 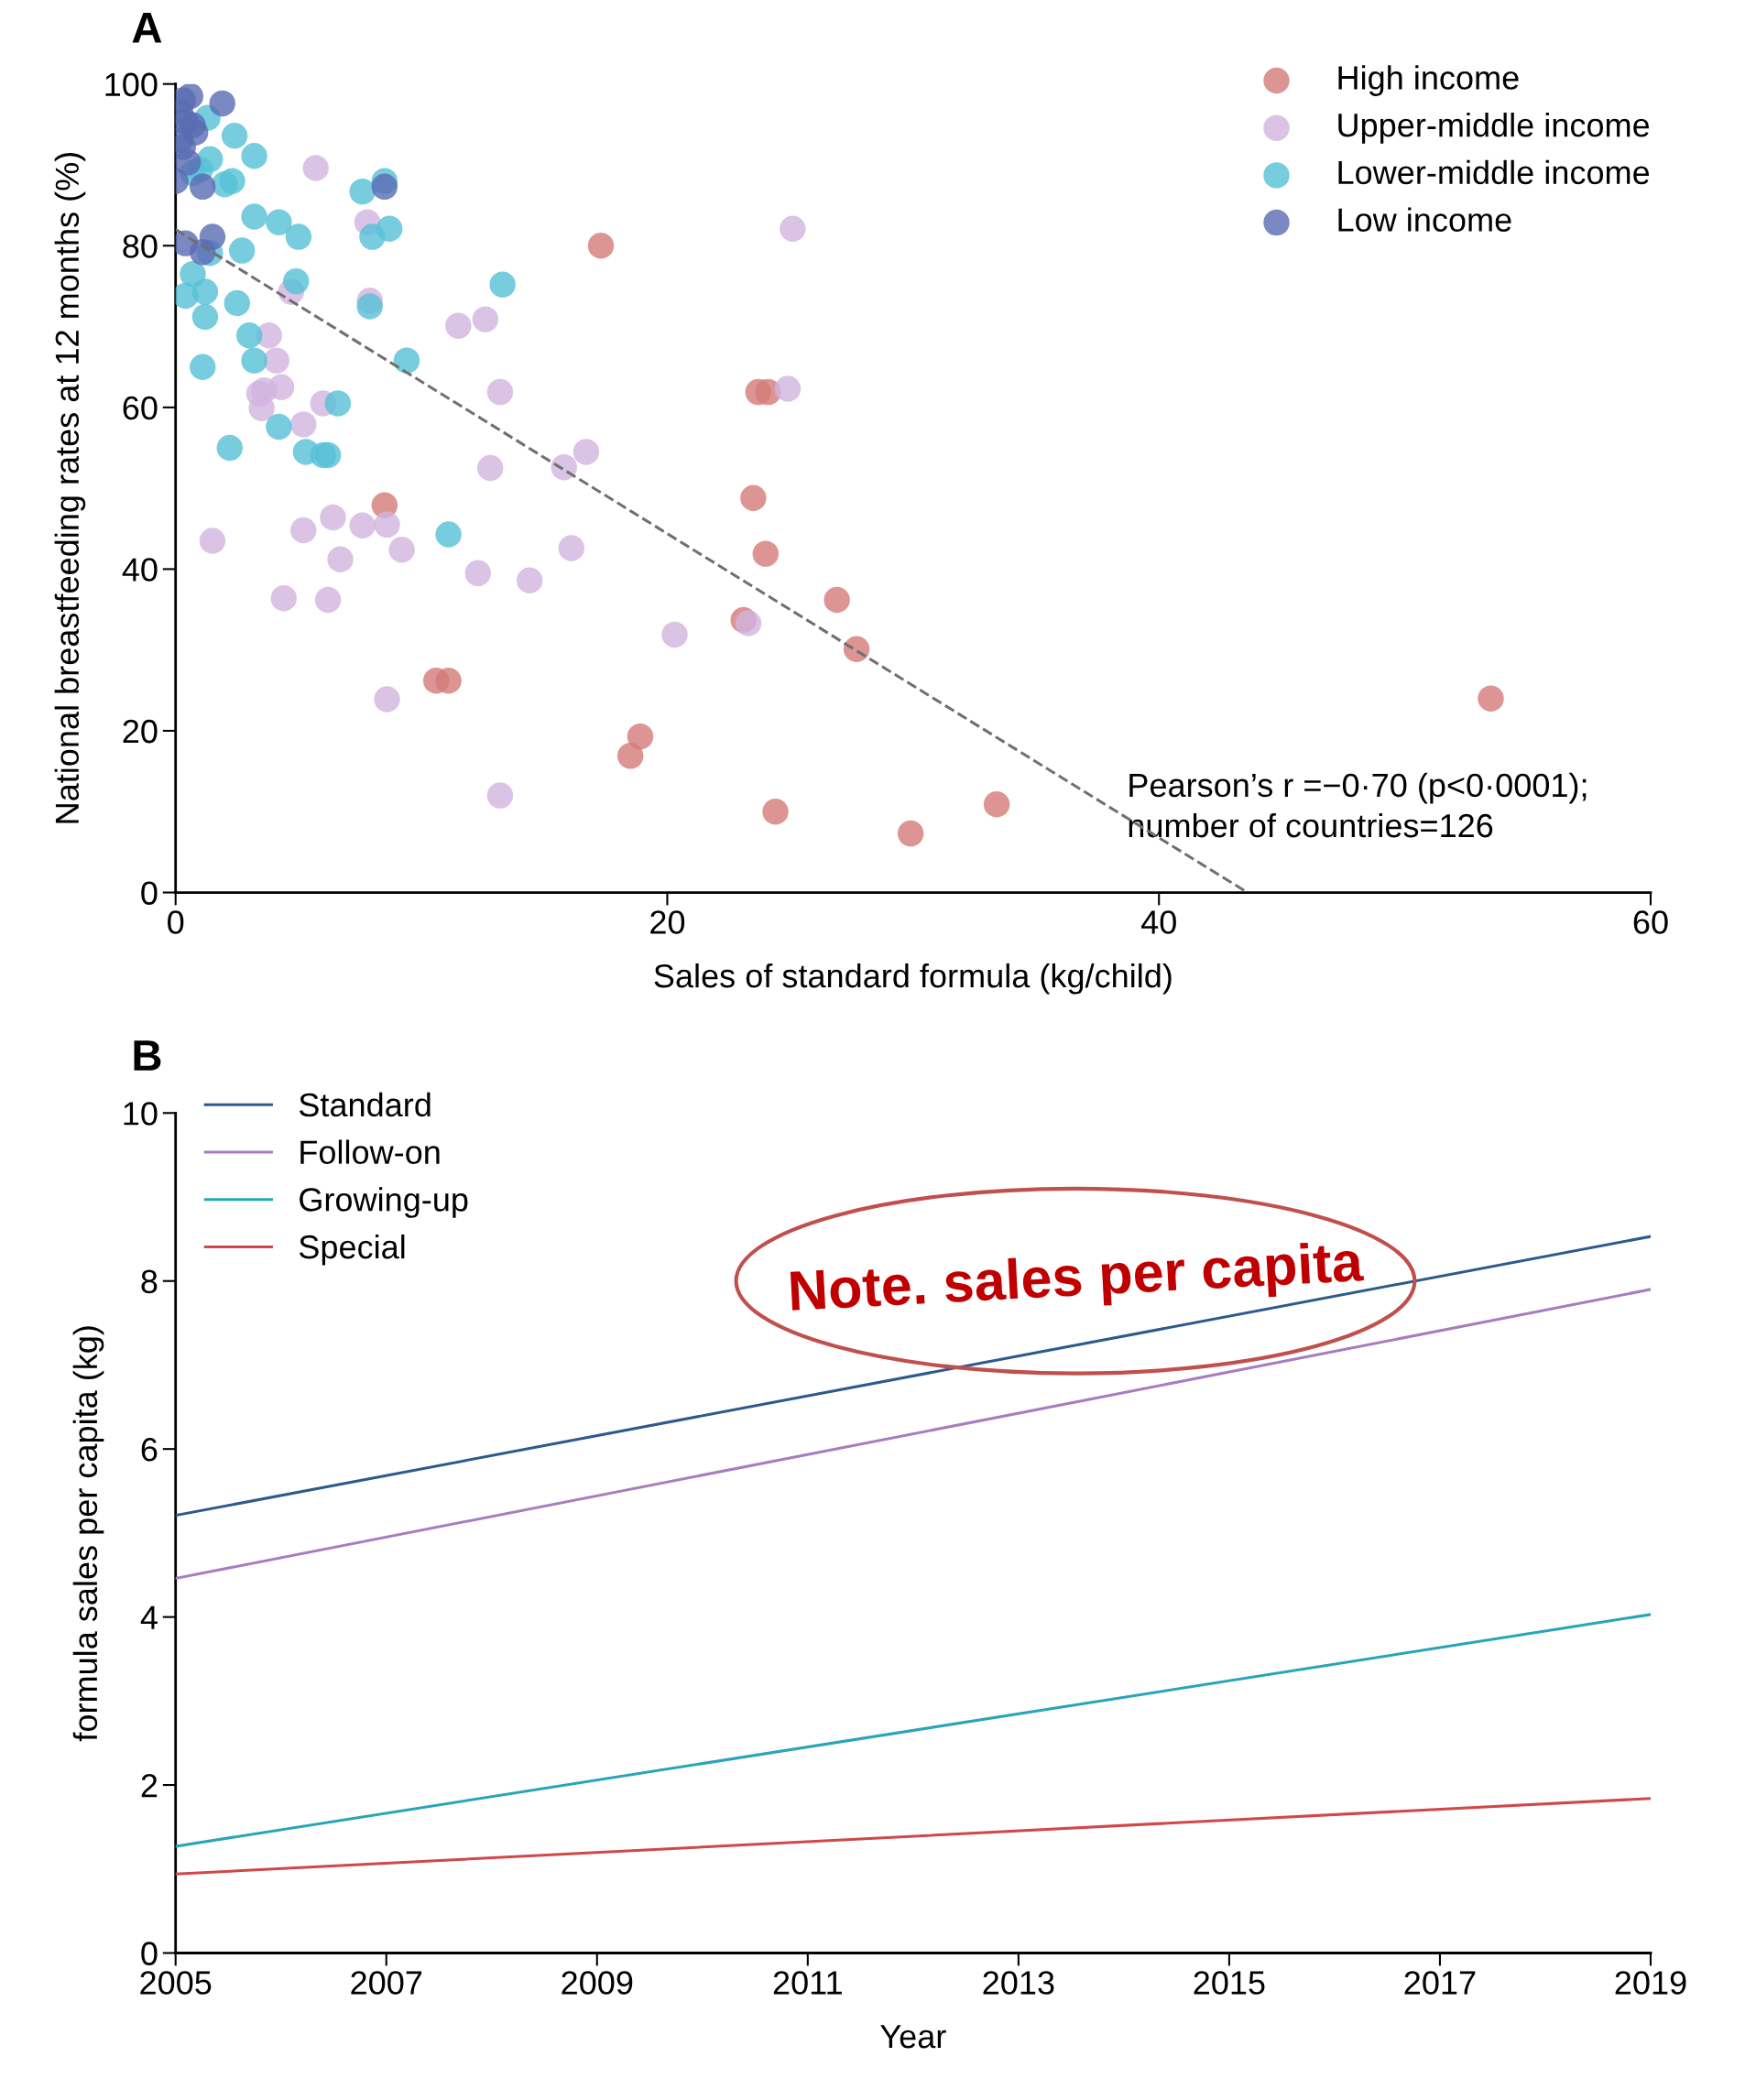 I want to click on legend-label: Standard, so click(x=365, y=1104).